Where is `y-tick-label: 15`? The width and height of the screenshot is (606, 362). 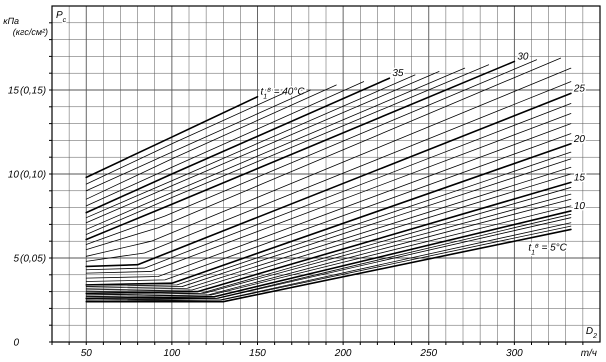
y-tick-label: 15 is located at coordinates (14, 91).